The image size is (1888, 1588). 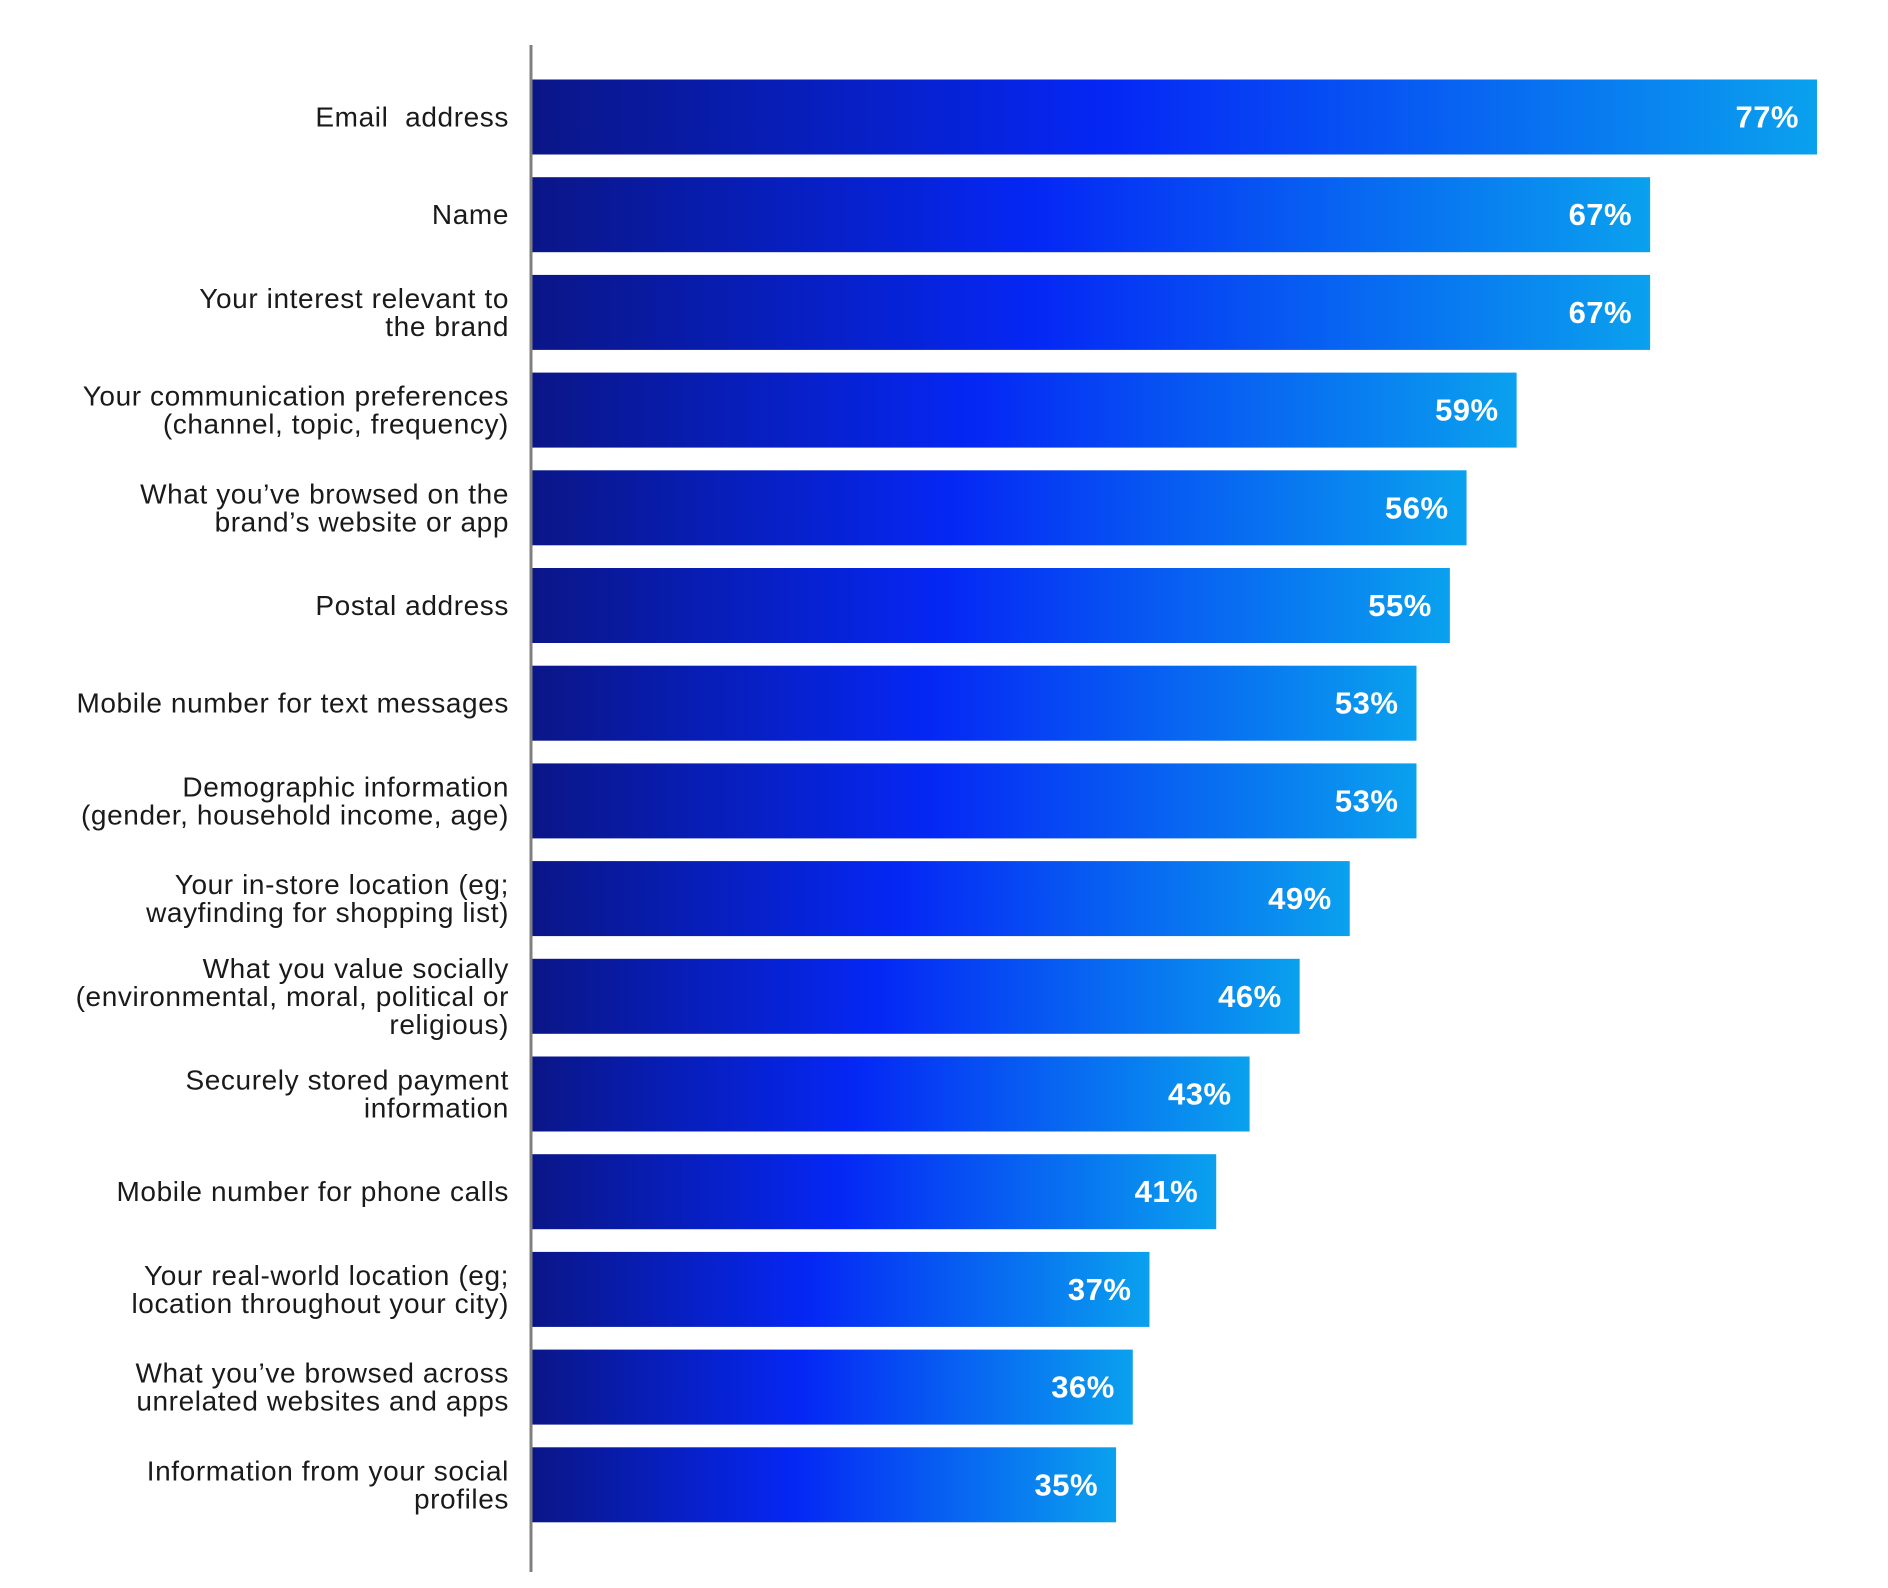 I want to click on bar-value-label: 37%, so click(x=1100, y=1289).